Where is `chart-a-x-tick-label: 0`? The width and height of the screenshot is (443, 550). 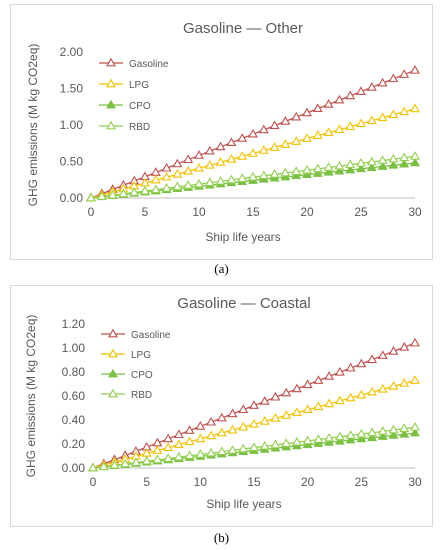
chart-a-x-tick-label: 0 is located at coordinates (91, 212).